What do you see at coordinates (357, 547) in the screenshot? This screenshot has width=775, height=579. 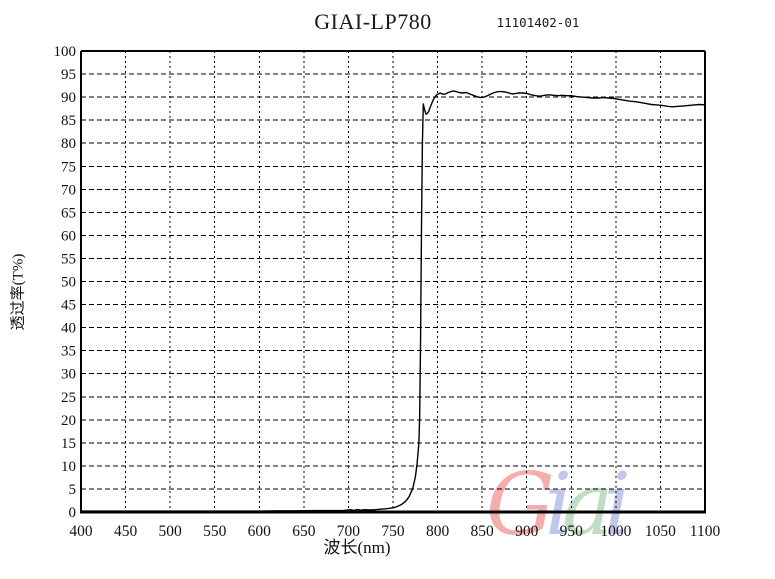 I see `x-axis-label: 波长(nm)` at bounding box center [357, 547].